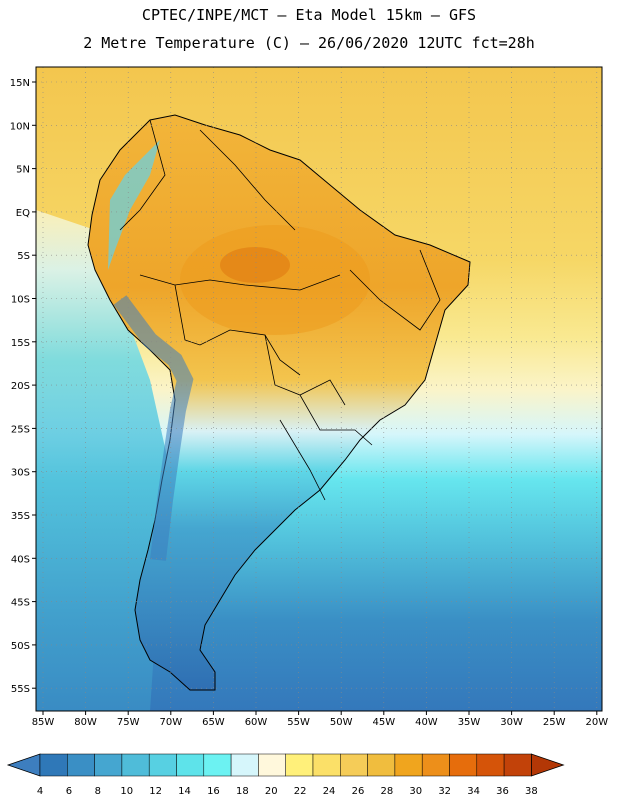 Image resolution: width=618 pixels, height=800 pixels. I want to click on colorbar-label: 4, so click(40, 791).